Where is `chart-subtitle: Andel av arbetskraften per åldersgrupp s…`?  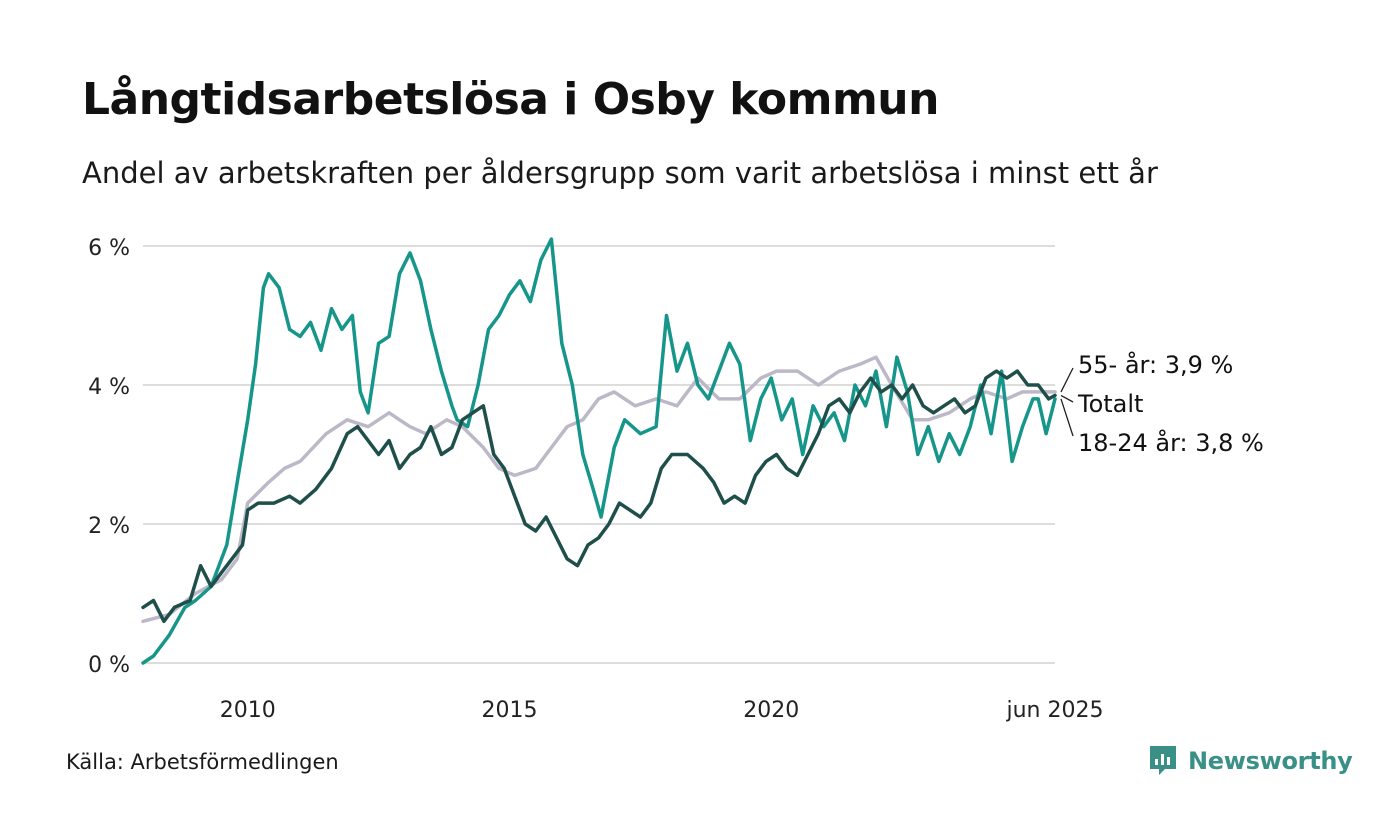
chart-subtitle: Andel av arbetskraften per åldersgrupp s… is located at coordinates (620, 173).